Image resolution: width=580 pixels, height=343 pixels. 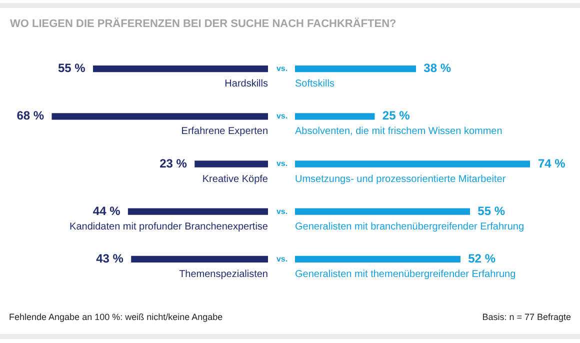 I want to click on category-label: Generalisten mit themenübergreifender Erfahrung, so click(x=405, y=274).